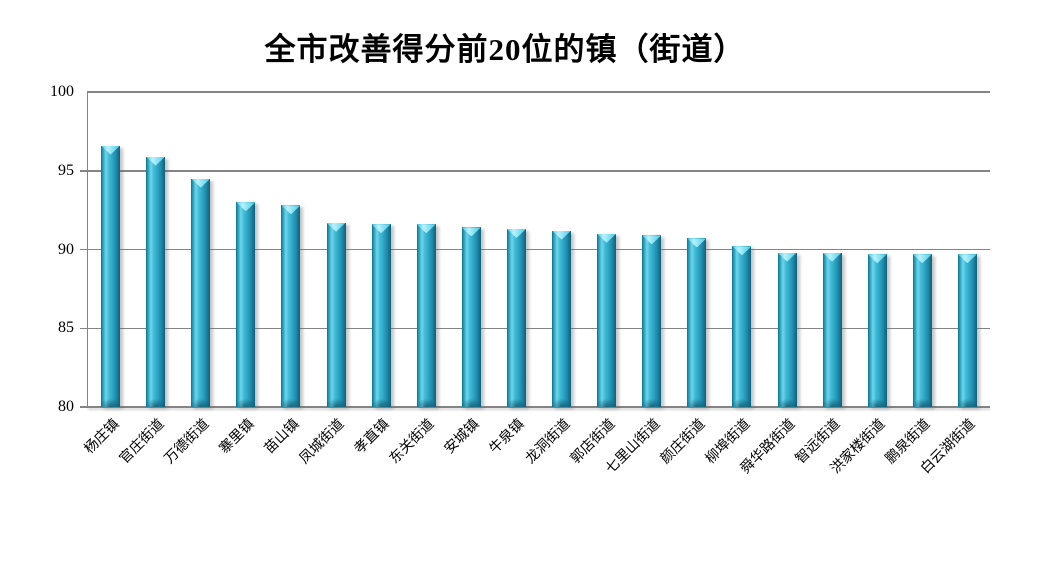 This screenshot has width=1037, height=564. What do you see at coordinates (539, 407) in the screenshot?
I see `x-axis-line` at bounding box center [539, 407].